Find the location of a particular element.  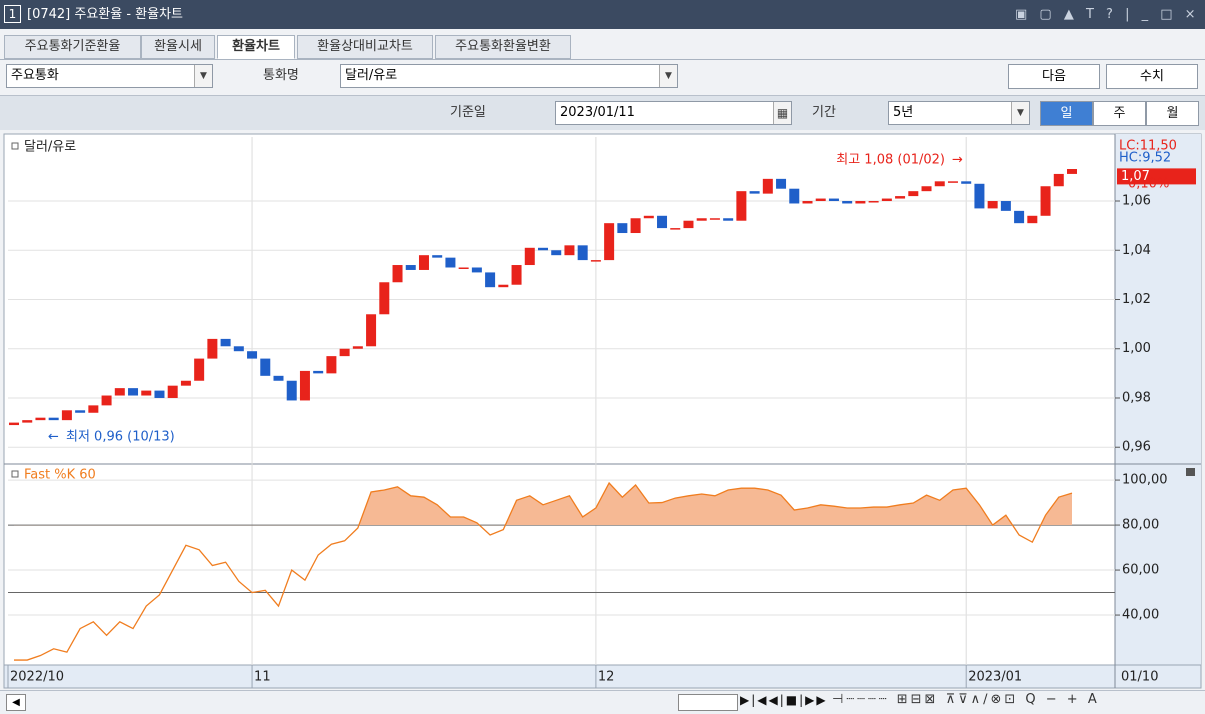

date-input: 2023/01/11 ▦ is located at coordinates (673, 113).